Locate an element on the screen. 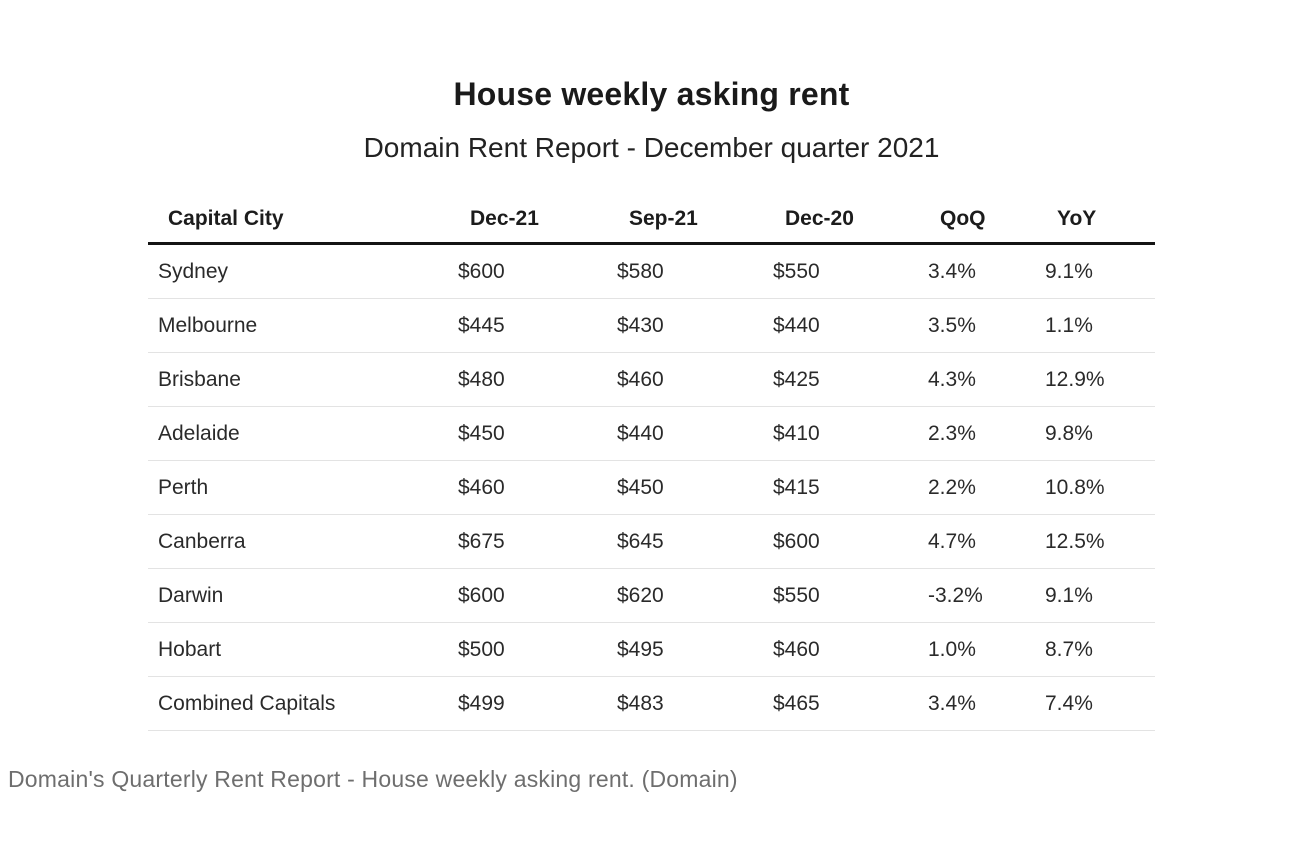  column-header-capital-city: Capital City is located at coordinates (303, 220).